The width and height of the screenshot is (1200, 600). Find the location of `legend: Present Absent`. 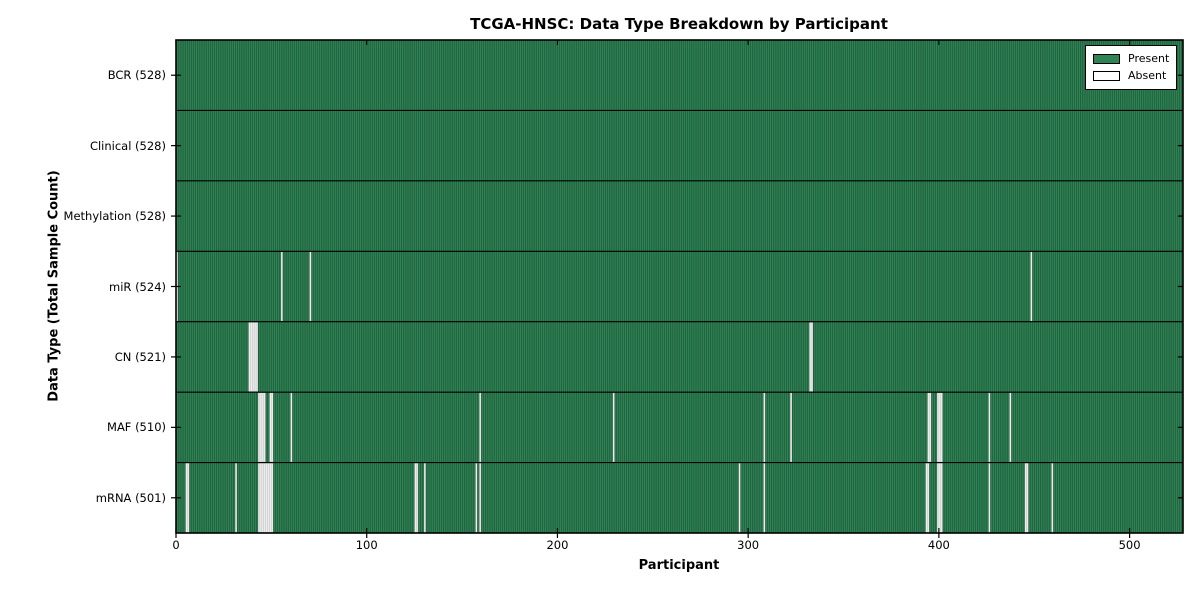

legend: Present Absent is located at coordinates (1131, 67).